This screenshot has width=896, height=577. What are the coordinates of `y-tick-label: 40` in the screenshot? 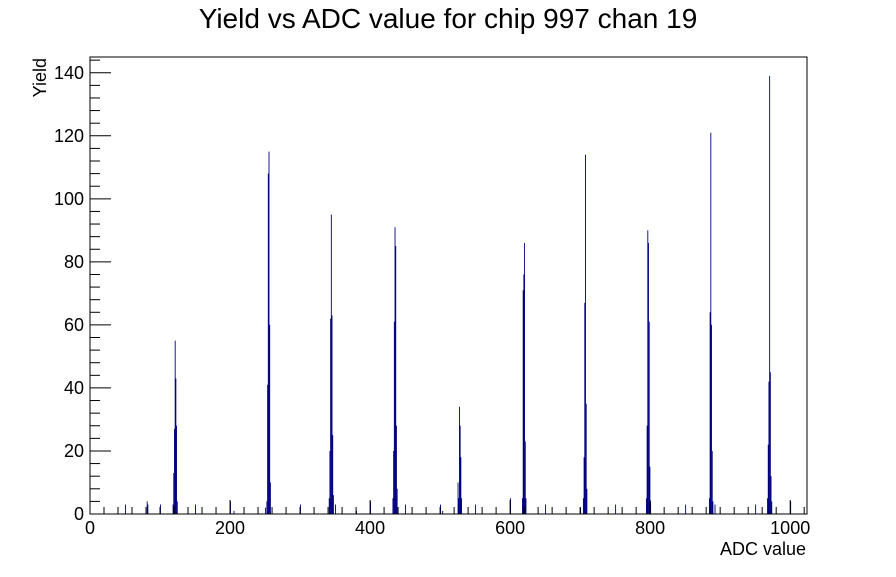 It's located at (74, 388).